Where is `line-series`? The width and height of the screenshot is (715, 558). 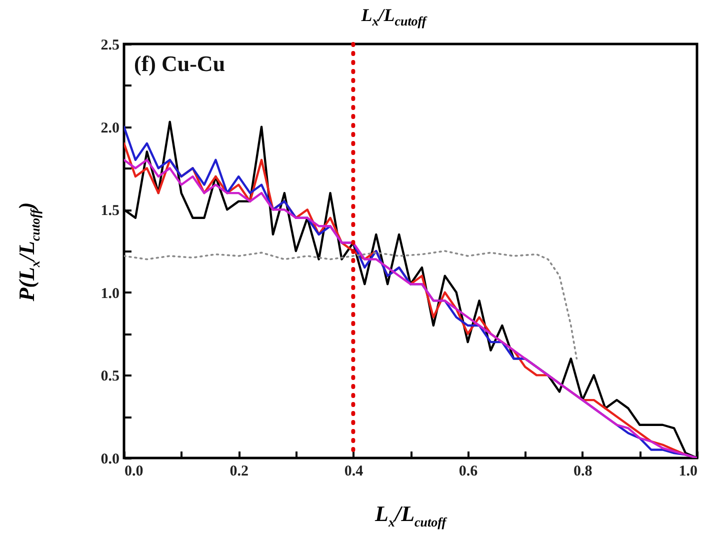
line-series is located at coordinates (351, 305).